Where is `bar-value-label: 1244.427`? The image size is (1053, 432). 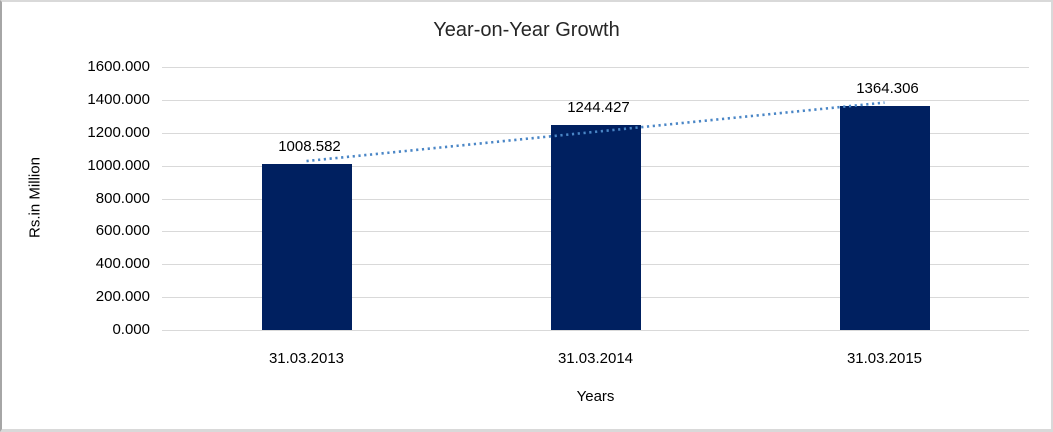
bar-value-label: 1244.427 is located at coordinates (598, 108).